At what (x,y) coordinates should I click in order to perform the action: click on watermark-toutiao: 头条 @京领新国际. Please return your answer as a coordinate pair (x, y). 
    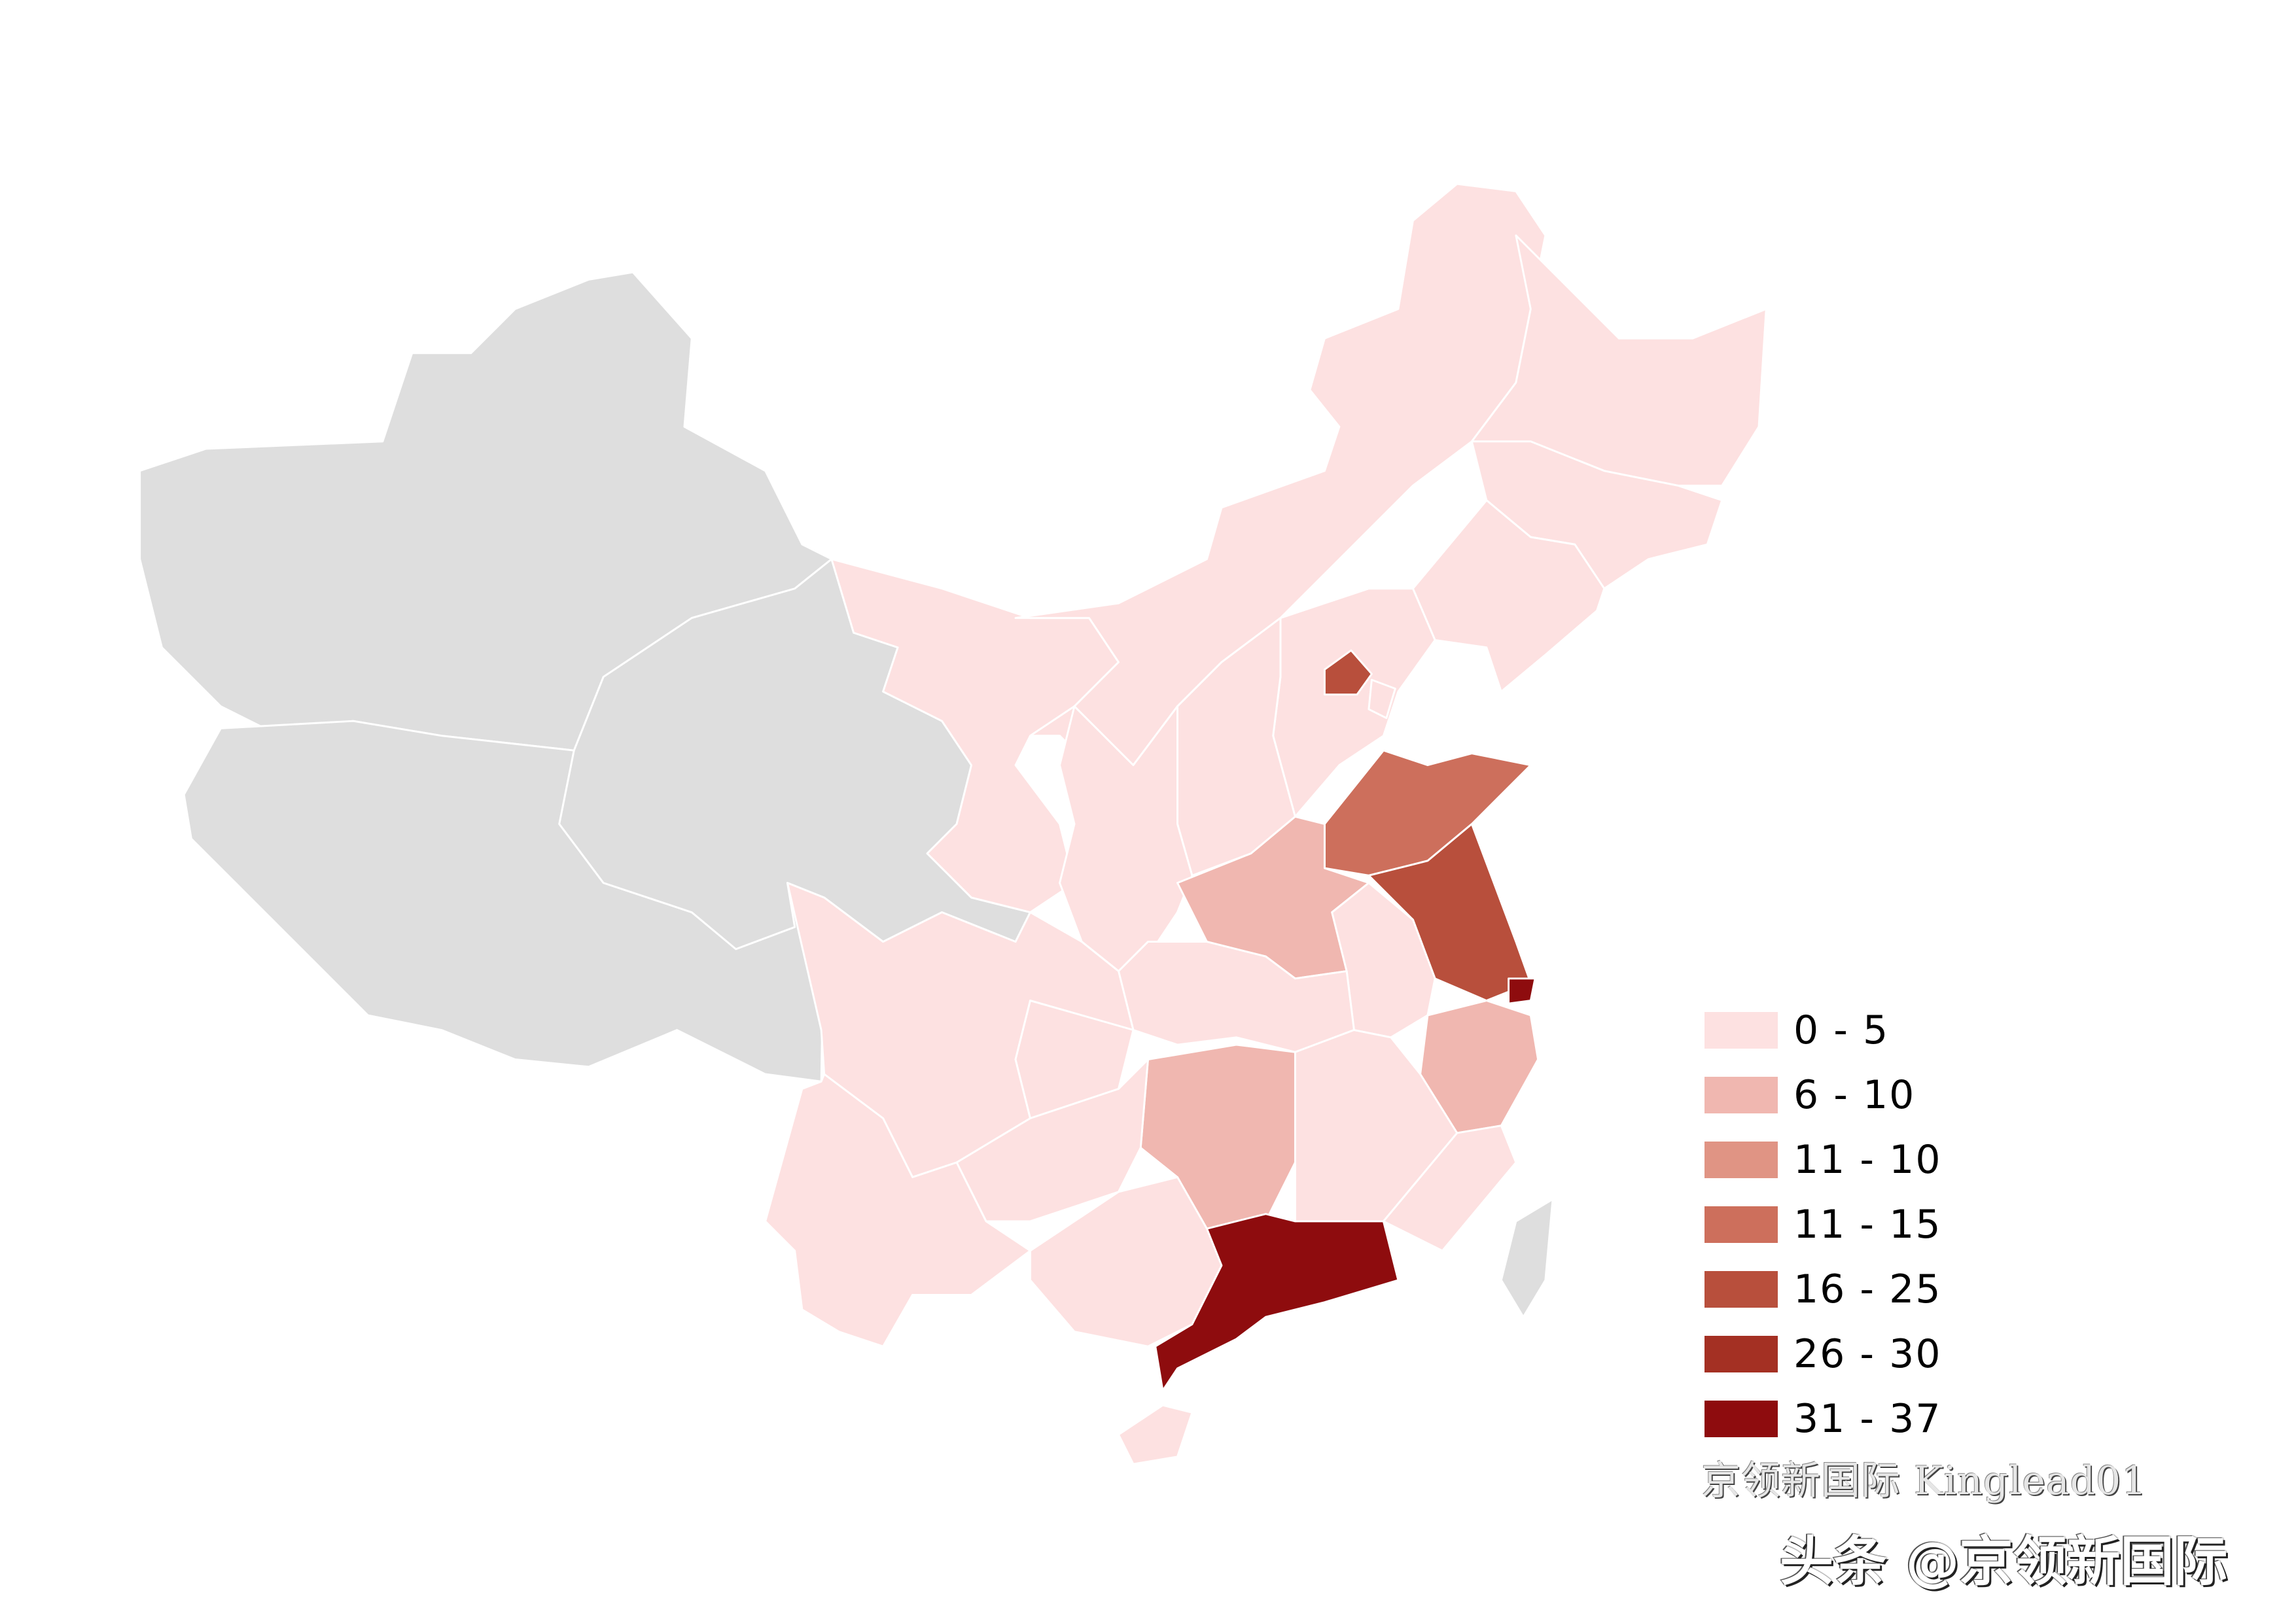
    Looking at the image, I should click on (2004, 1562).